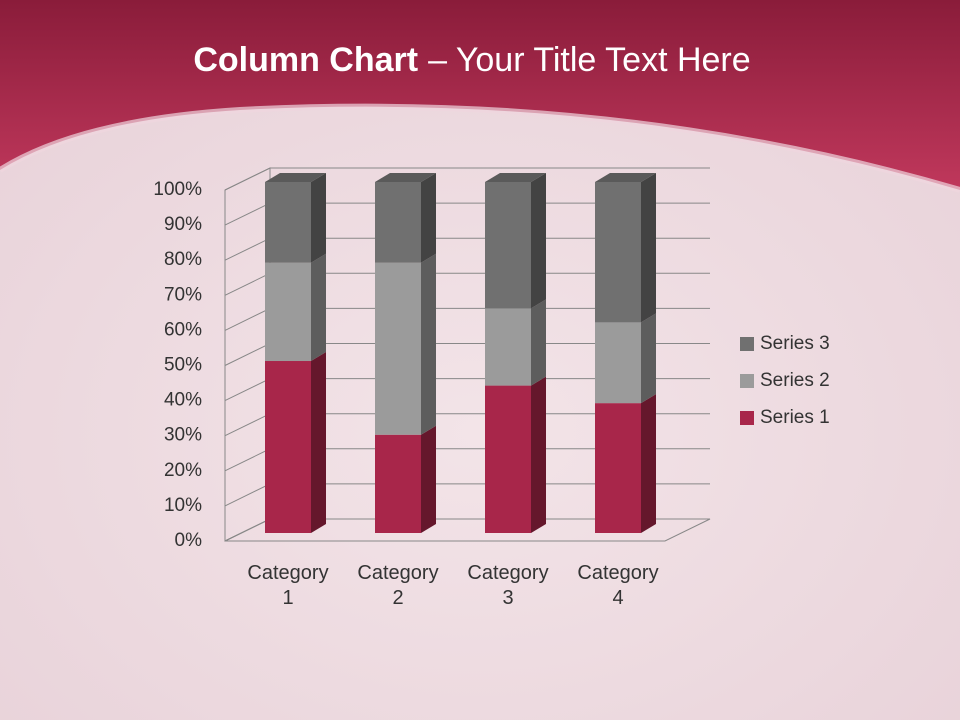 The width and height of the screenshot is (960, 720). I want to click on header-curve, so click(480, 148).